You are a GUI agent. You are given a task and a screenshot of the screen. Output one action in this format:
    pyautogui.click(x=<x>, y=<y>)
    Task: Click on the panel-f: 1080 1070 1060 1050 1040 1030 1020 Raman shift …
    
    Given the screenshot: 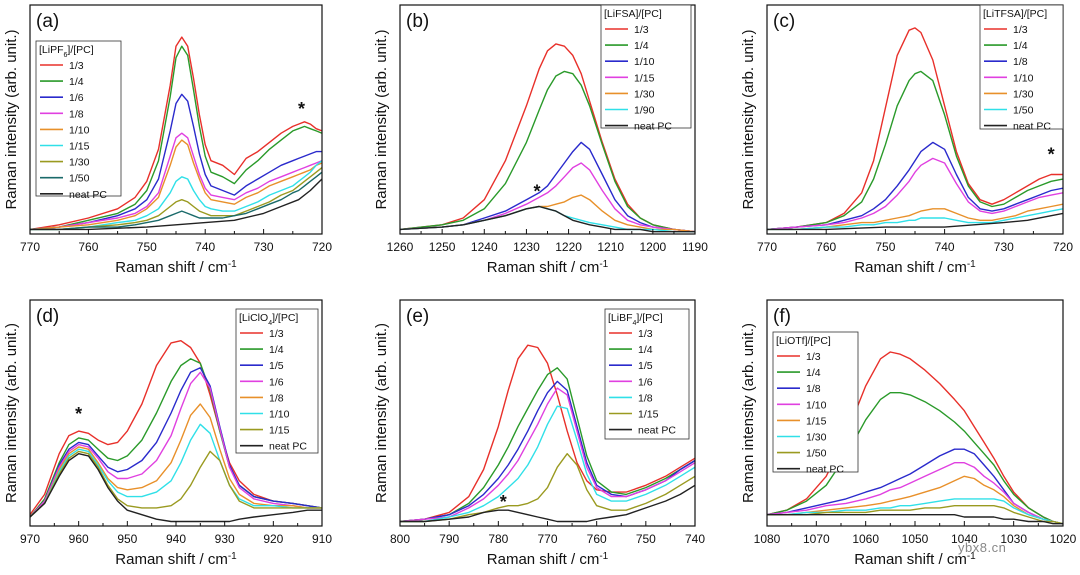 What is the action you would take?
    pyautogui.click(x=908, y=434)
    